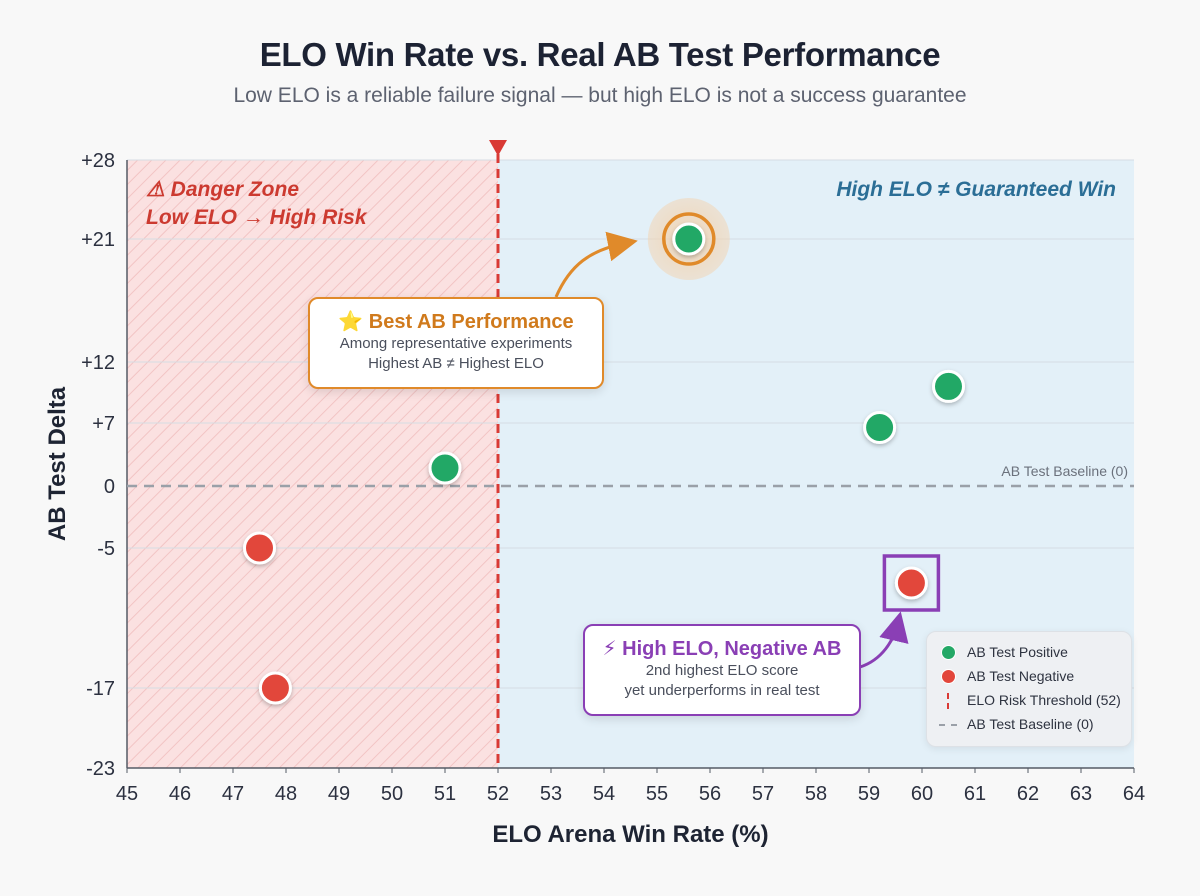  Describe the element at coordinates (1134, 794) in the screenshot. I see `x-tick-label: 64` at that location.